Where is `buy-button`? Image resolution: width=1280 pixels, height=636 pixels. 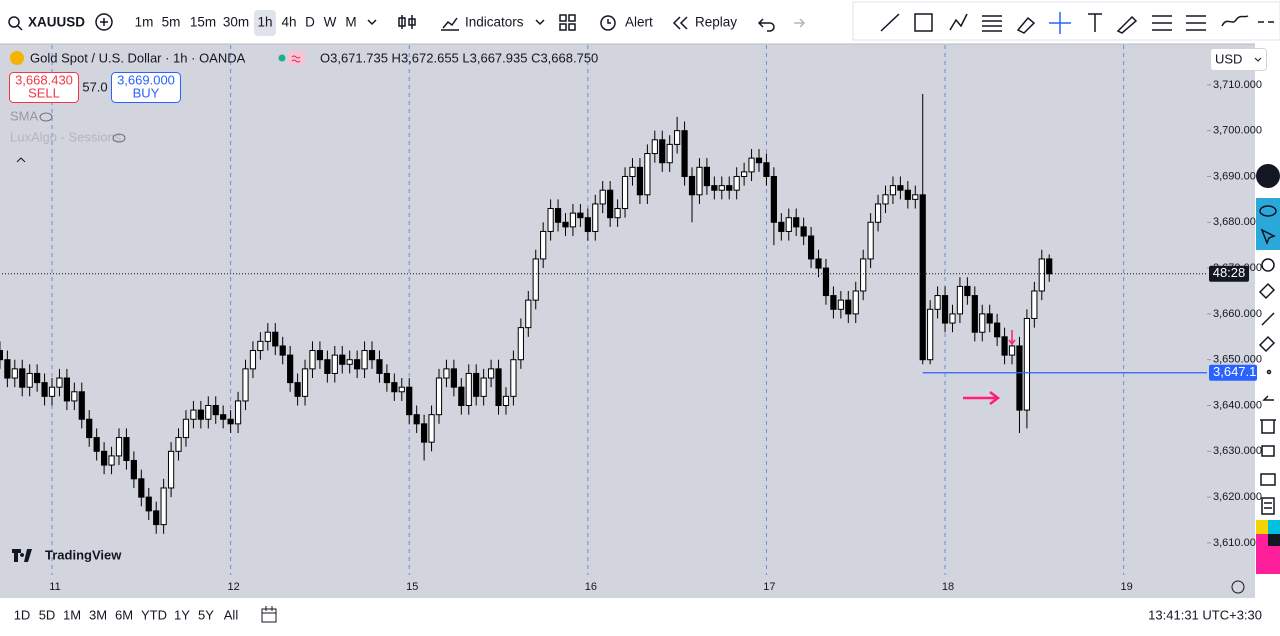
buy-button is located at coordinates (146, 87).